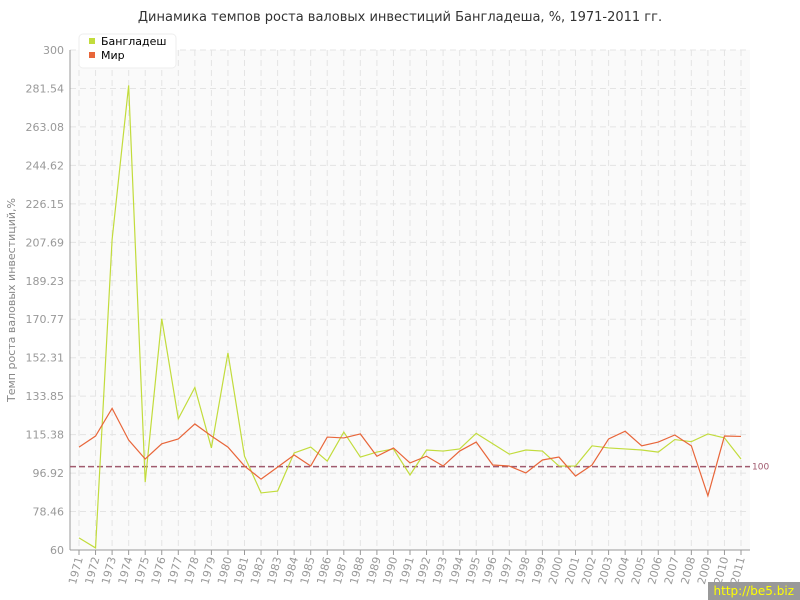 The height and width of the screenshot is (600, 800). I want to click on y-tick-label: 244.62, so click(45, 165).